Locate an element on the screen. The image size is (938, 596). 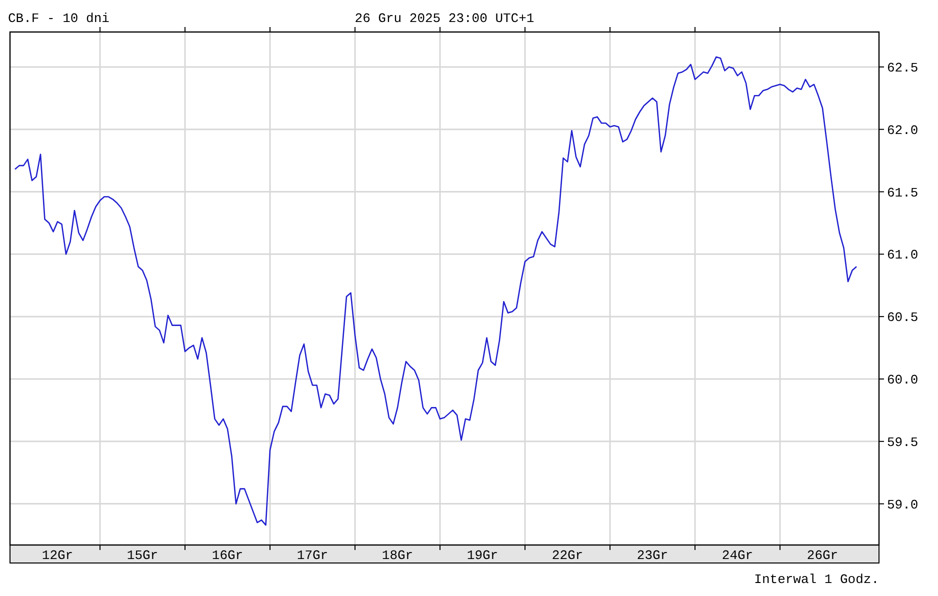
y-tick-label: 61.5 is located at coordinates (902, 192).